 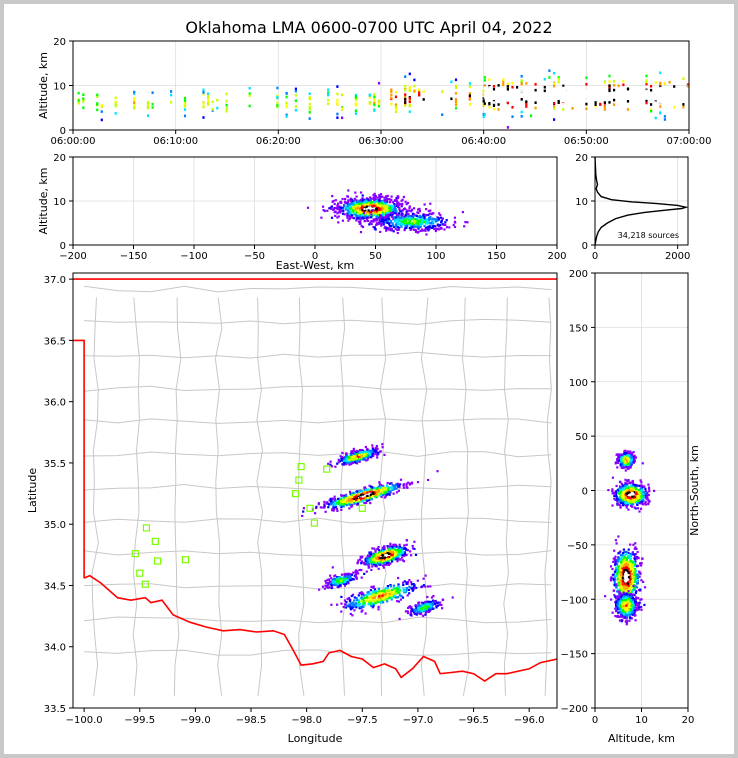 I want to click on x-tick-label: 06:40:00, so click(x=483, y=141).